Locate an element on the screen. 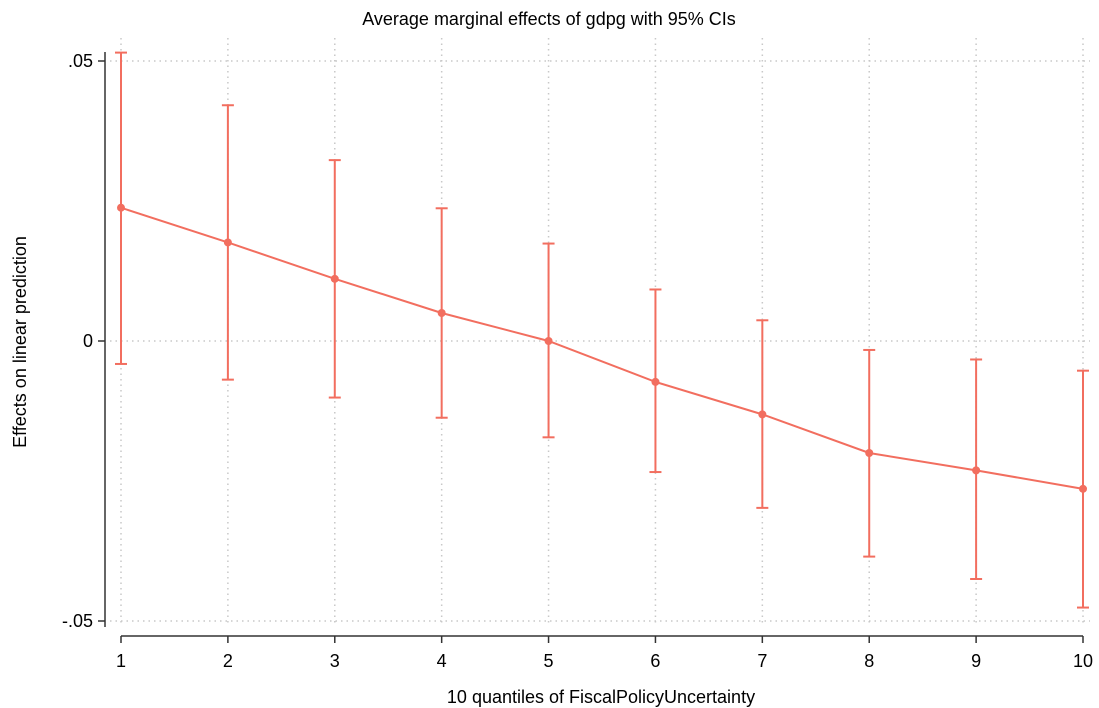 This screenshot has width=1099, height=708. y-tick-label: .05 is located at coordinates (80, 61).